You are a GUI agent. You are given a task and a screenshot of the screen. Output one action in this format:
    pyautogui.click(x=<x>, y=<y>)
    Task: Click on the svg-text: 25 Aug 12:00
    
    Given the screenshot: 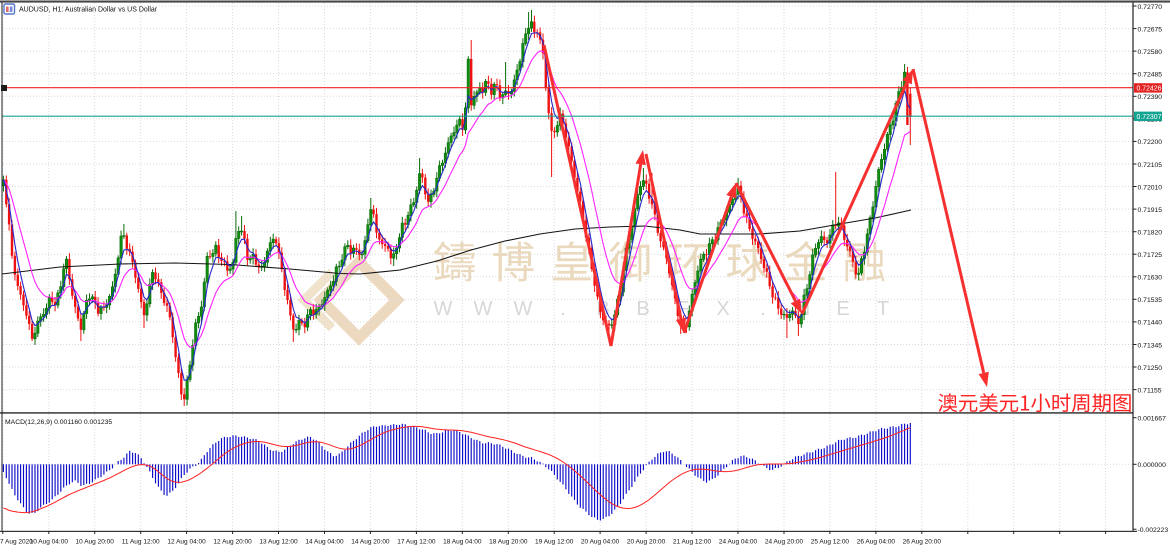 What is the action you would take?
    pyautogui.click(x=830, y=542)
    